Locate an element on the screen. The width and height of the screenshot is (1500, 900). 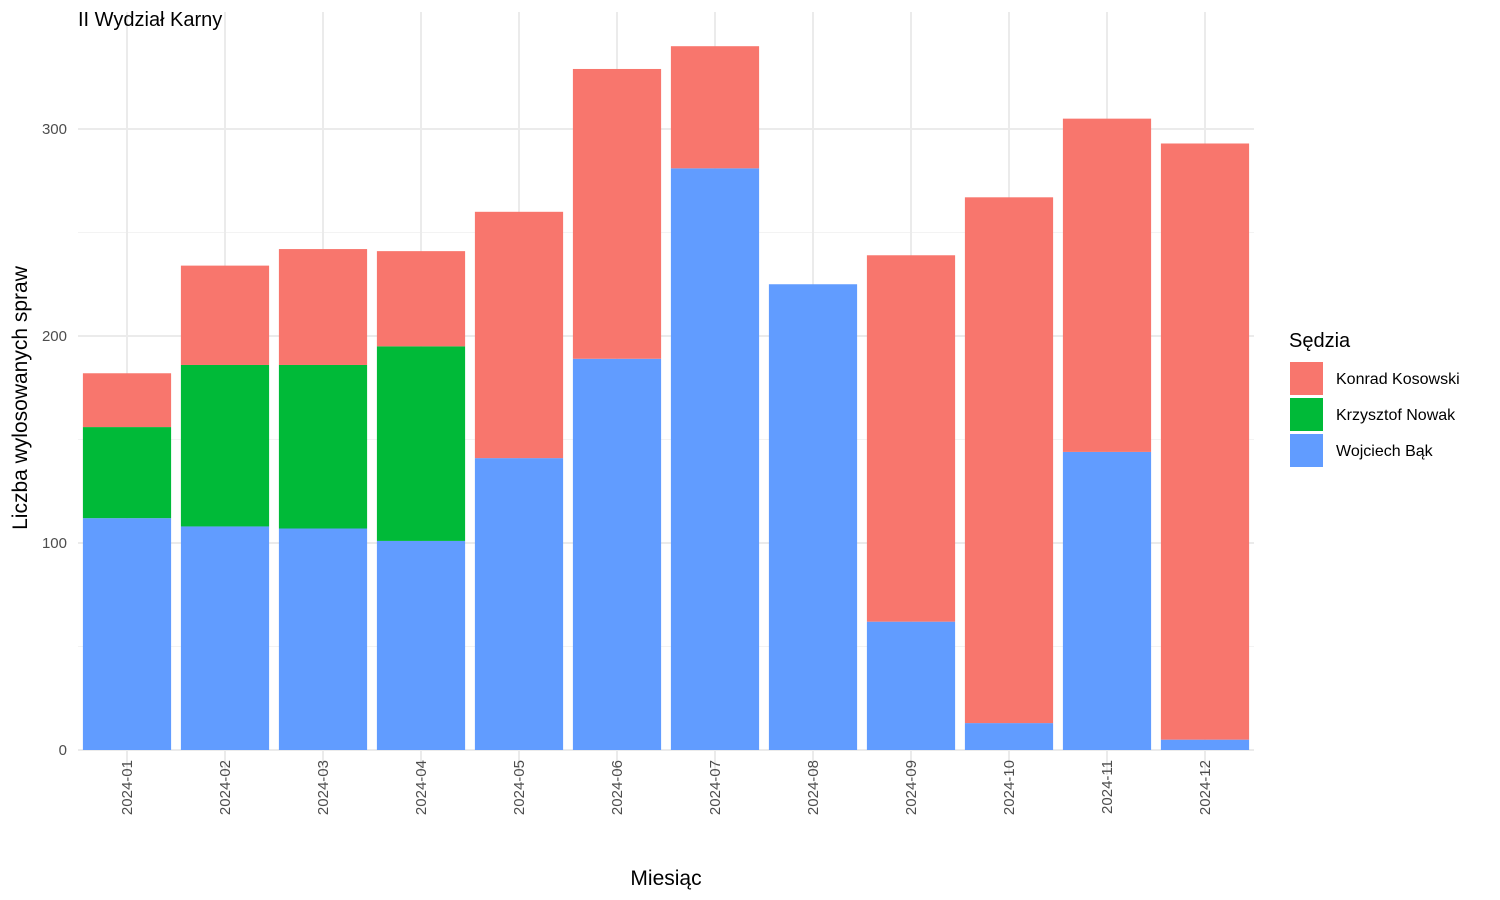
x-tick-label: 2024-10 is located at coordinates (1009, 787).